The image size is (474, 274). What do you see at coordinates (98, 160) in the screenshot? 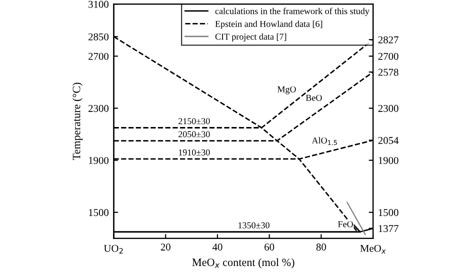
I see `y-tick-label: 1900` at bounding box center [98, 160].